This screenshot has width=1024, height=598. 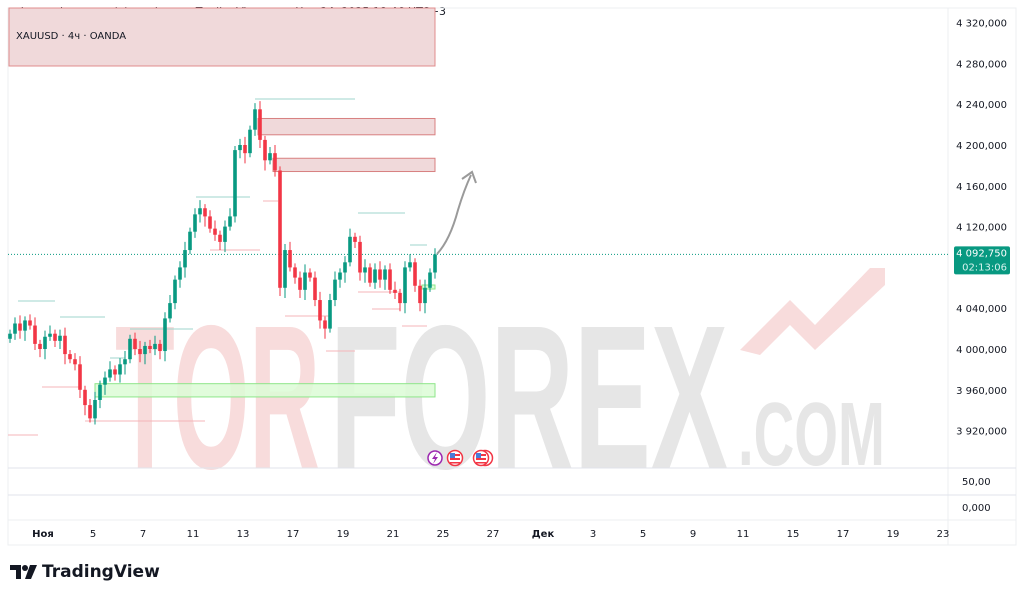 What do you see at coordinates (435, 458) in the screenshot?
I see `lightning-icon` at bounding box center [435, 458].